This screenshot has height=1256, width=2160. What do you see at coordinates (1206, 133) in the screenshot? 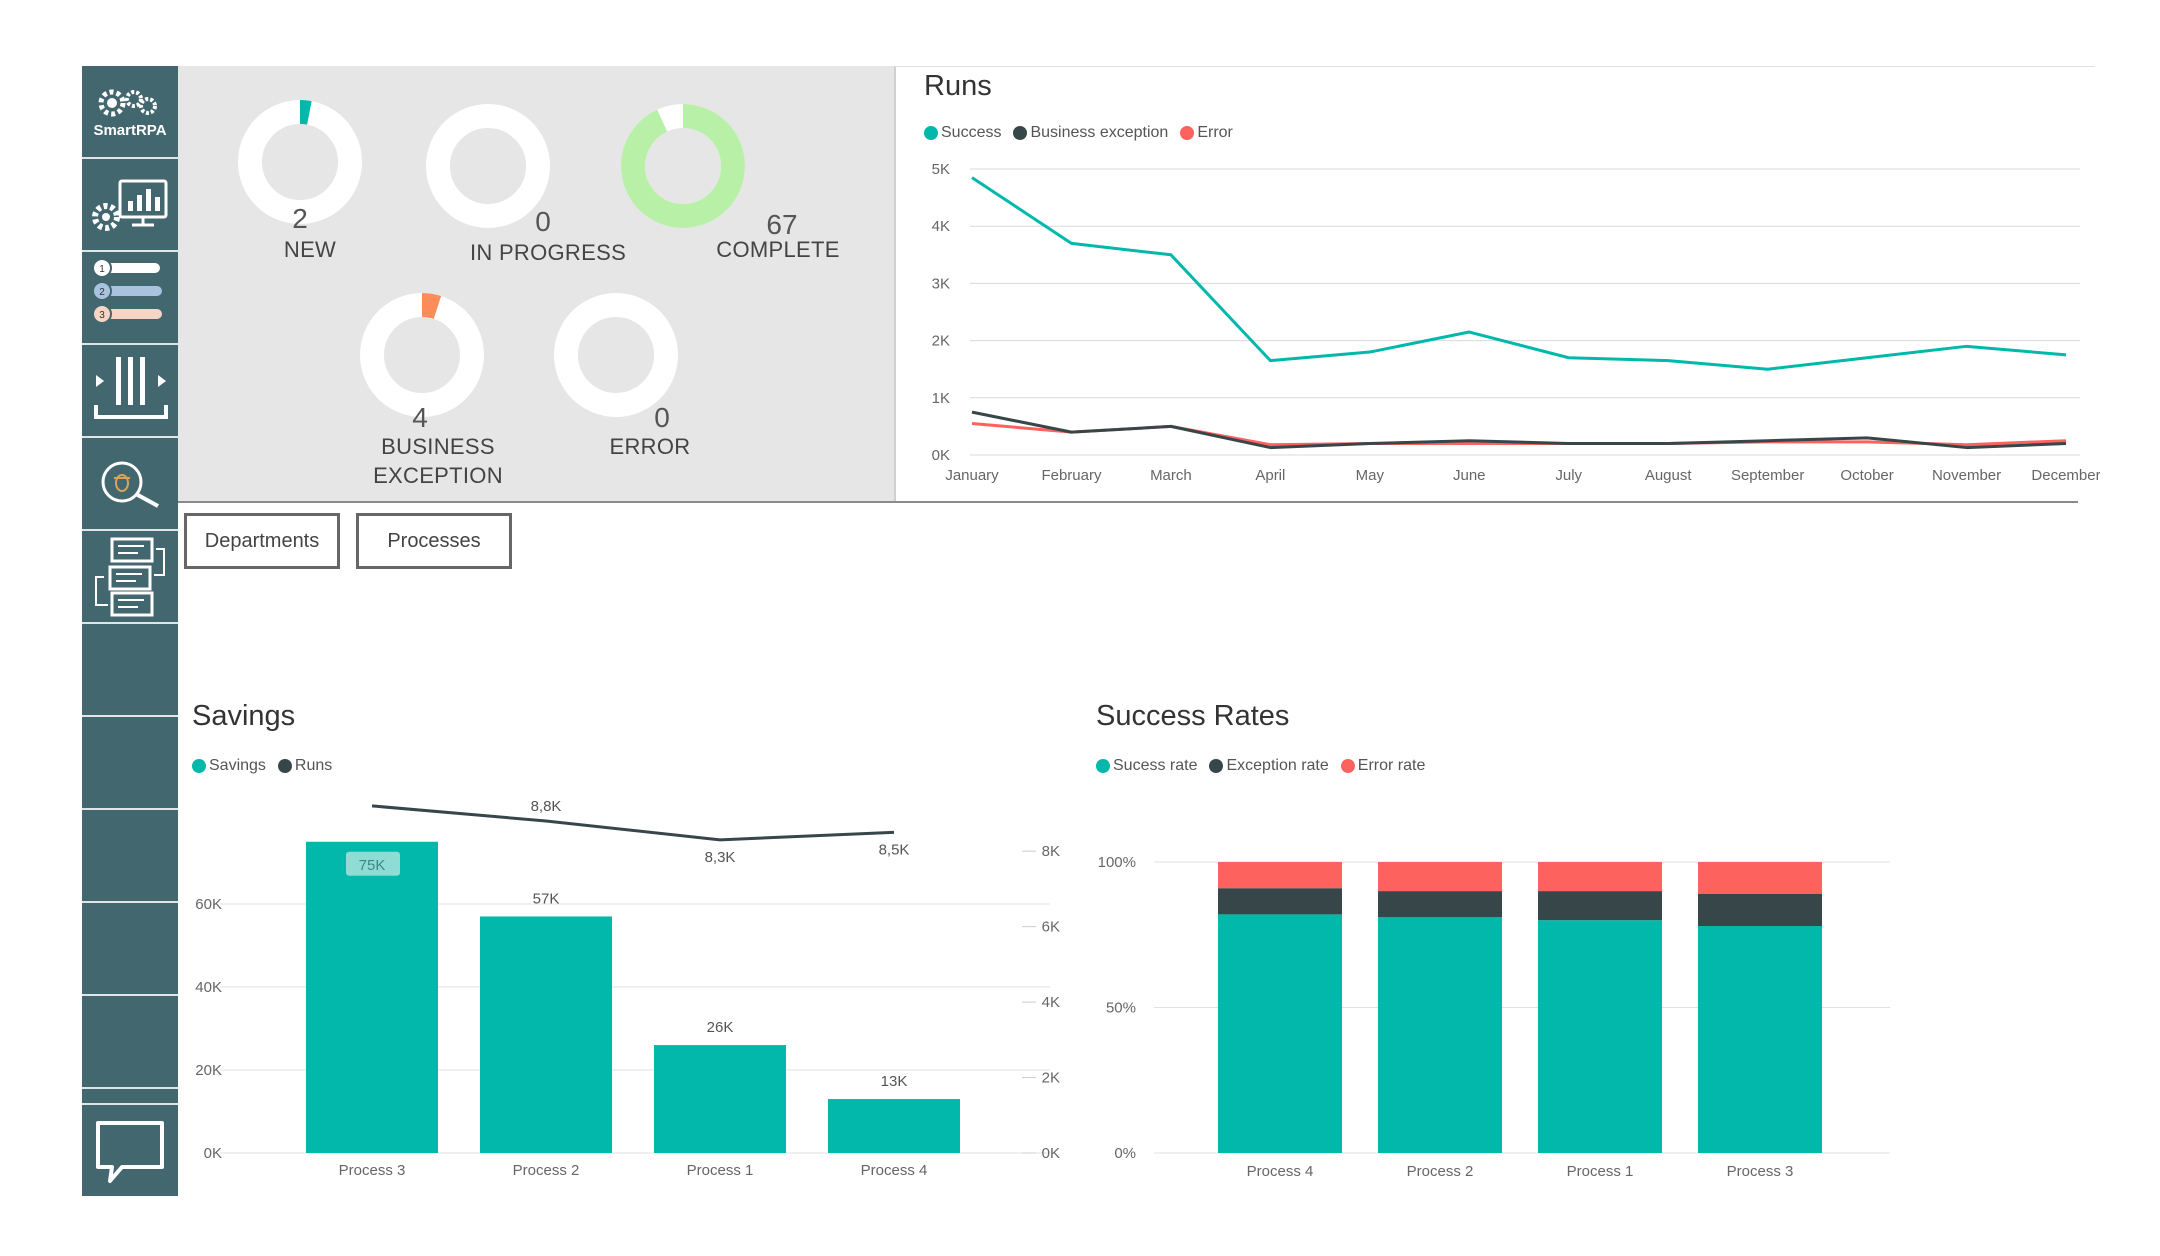
I see `legend-item-error: Error` at bounding box center [1206, 133].